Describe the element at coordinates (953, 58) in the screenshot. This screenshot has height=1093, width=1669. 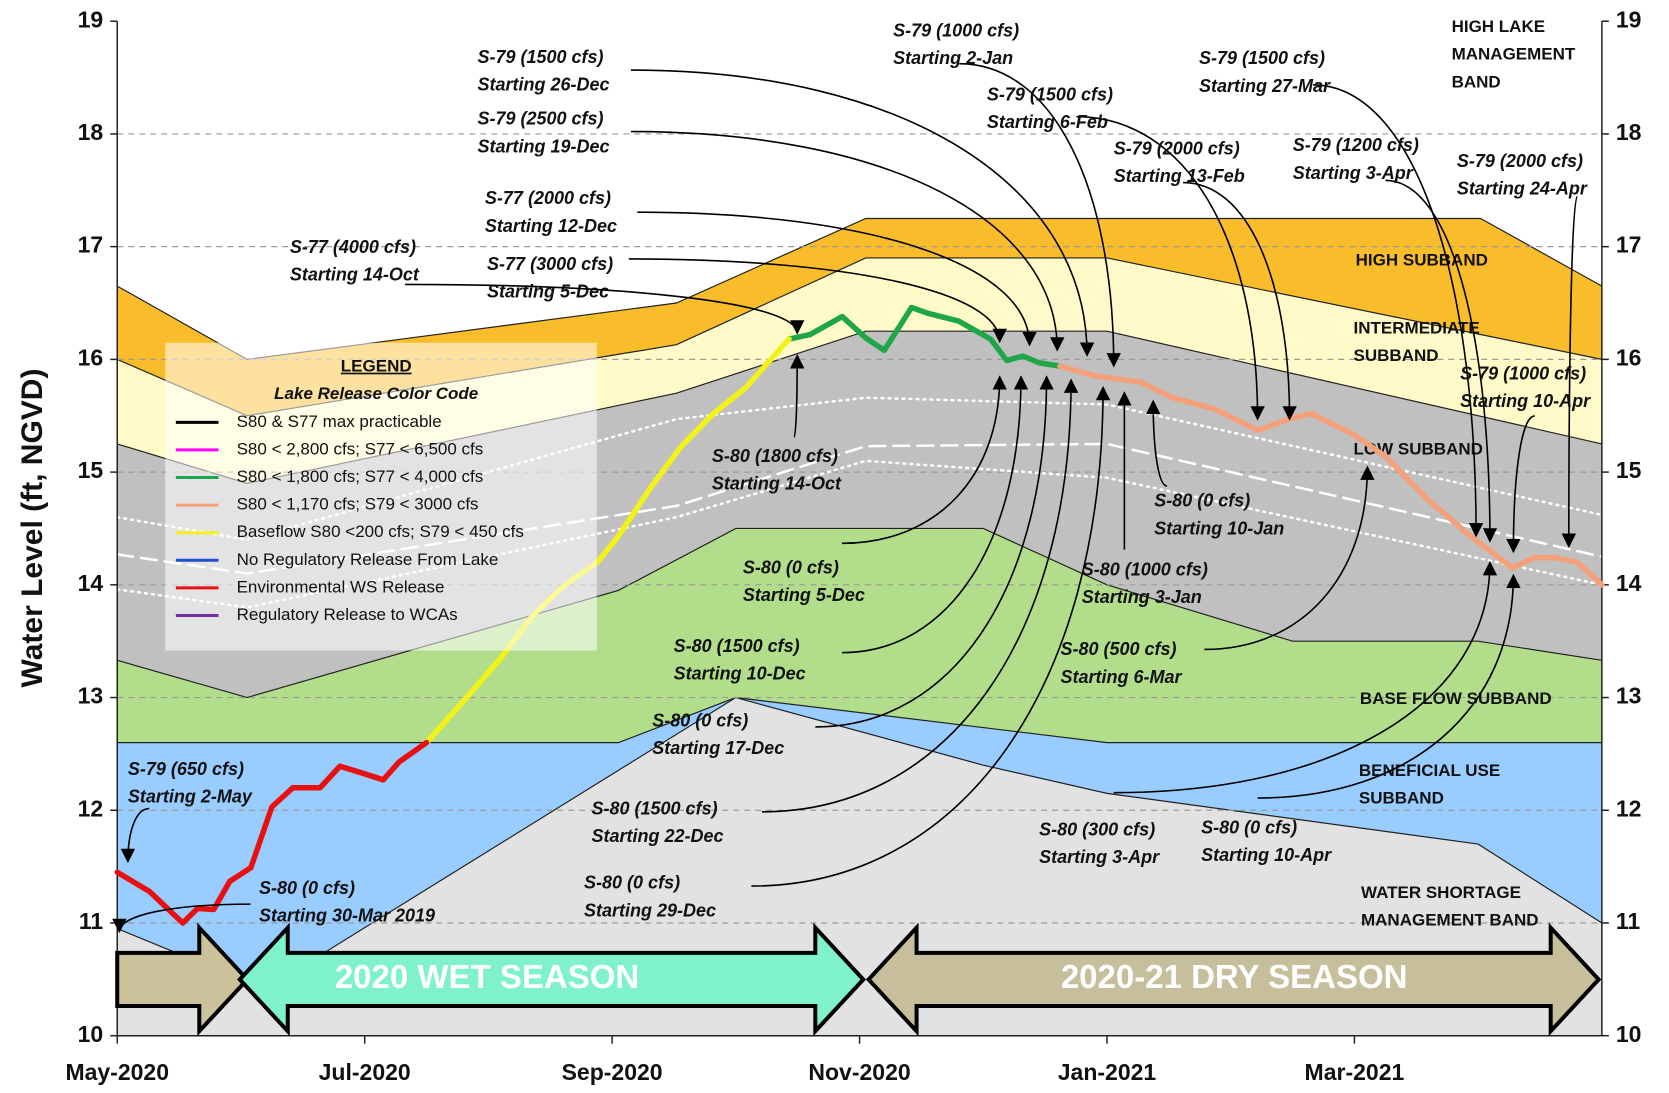
I see `annotation-text: Starting 2-Jan` at that location.